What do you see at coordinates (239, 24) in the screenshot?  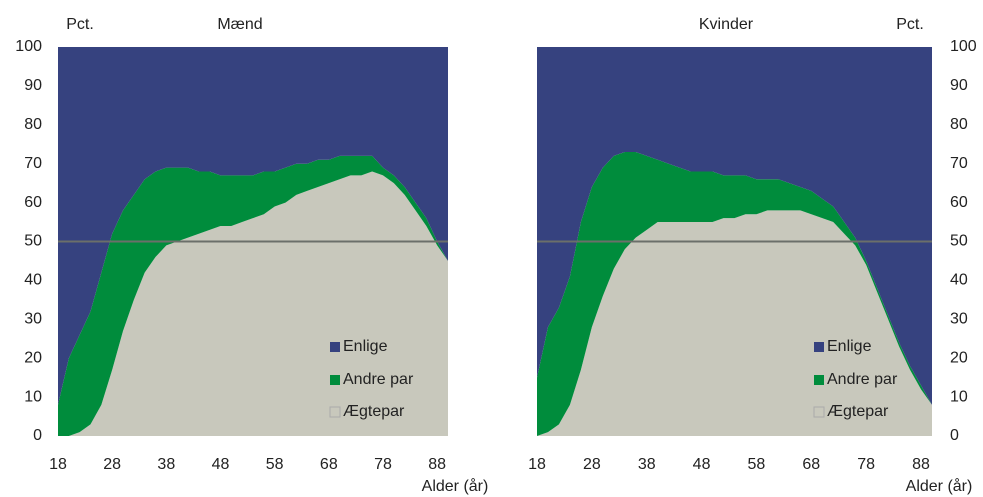 I see `chart-title: Mænd` at bounding box center [239, 24].